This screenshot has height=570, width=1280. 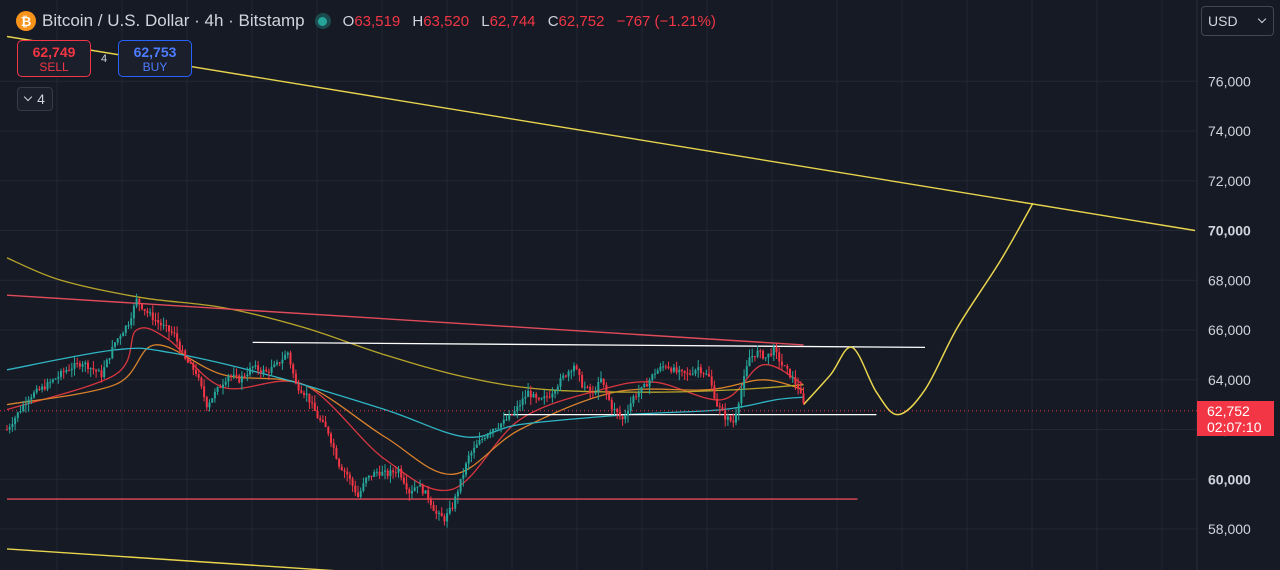 What do you see at coordinates (1229, 330) in the screenshot?
I see `price-tick-label: 66,000` at bounding box center [1229, 330].